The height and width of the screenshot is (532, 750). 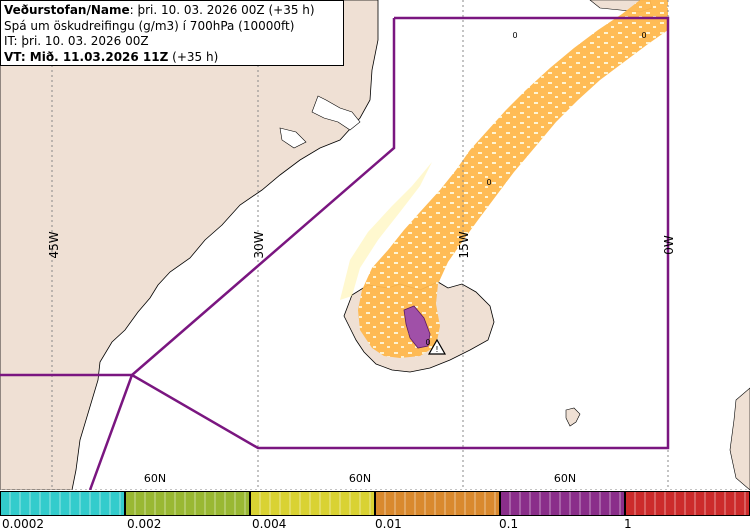 I want to click on info-line-valid: VT: Mið. 11.03.2026 11Z (+35 h), so click(x=172, y=58).